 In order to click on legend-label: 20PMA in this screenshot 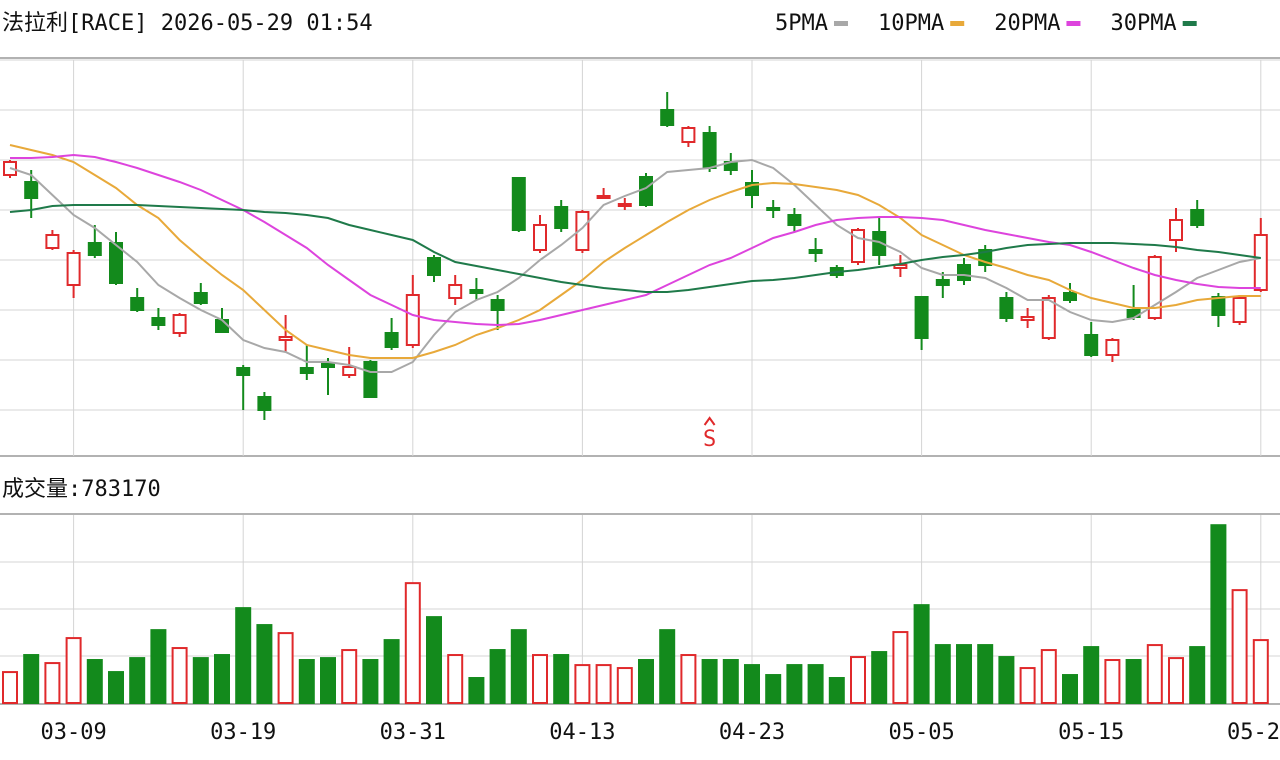, I will do `click(1027, 23)`.